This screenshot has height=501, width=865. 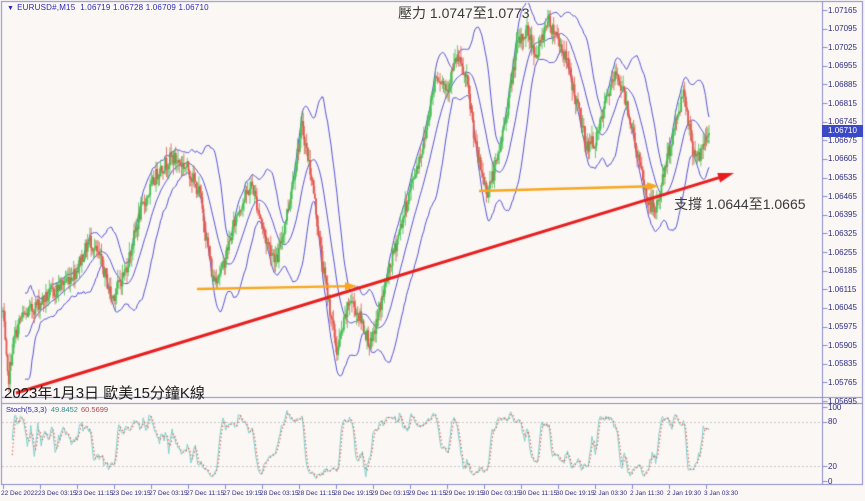 What do you see at coordinates (131, 493) in the screenshot?
I see `time-axis-label: 23 Dec 19:15` at bounding box center [131, 493].